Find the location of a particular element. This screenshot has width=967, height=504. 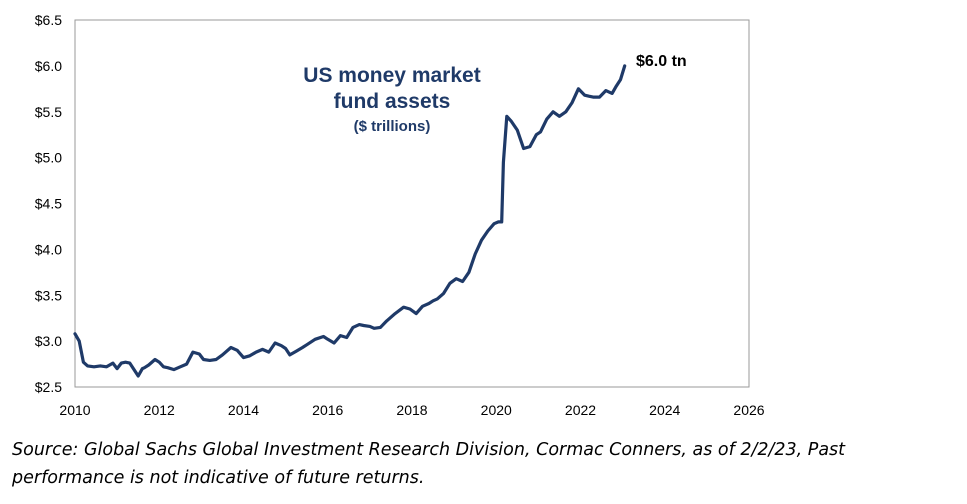

x-tick-label: 2018 is located at coordinates (411, 410).